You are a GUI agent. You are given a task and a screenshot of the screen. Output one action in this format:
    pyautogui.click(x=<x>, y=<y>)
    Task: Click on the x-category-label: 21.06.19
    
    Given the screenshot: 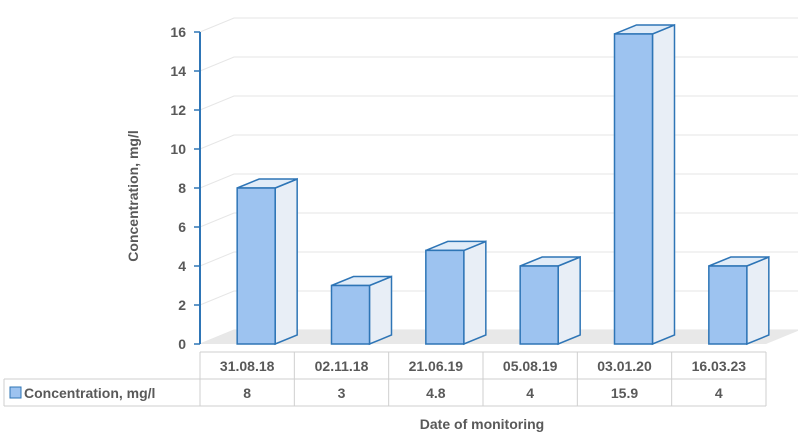 What is the action you would take?
    pyautogui.click(x=436, y=366)
    